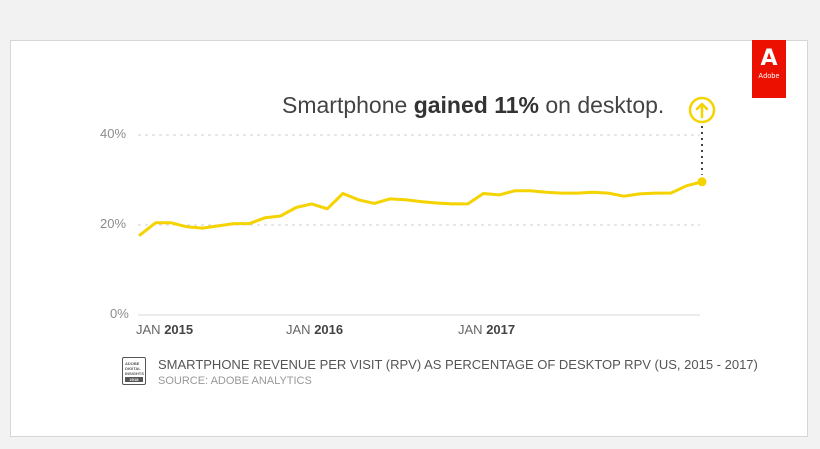 Image resolution: width=820 pixels, height=449 pixels. I want to click on badge-year: 2018, so click(134, 379).